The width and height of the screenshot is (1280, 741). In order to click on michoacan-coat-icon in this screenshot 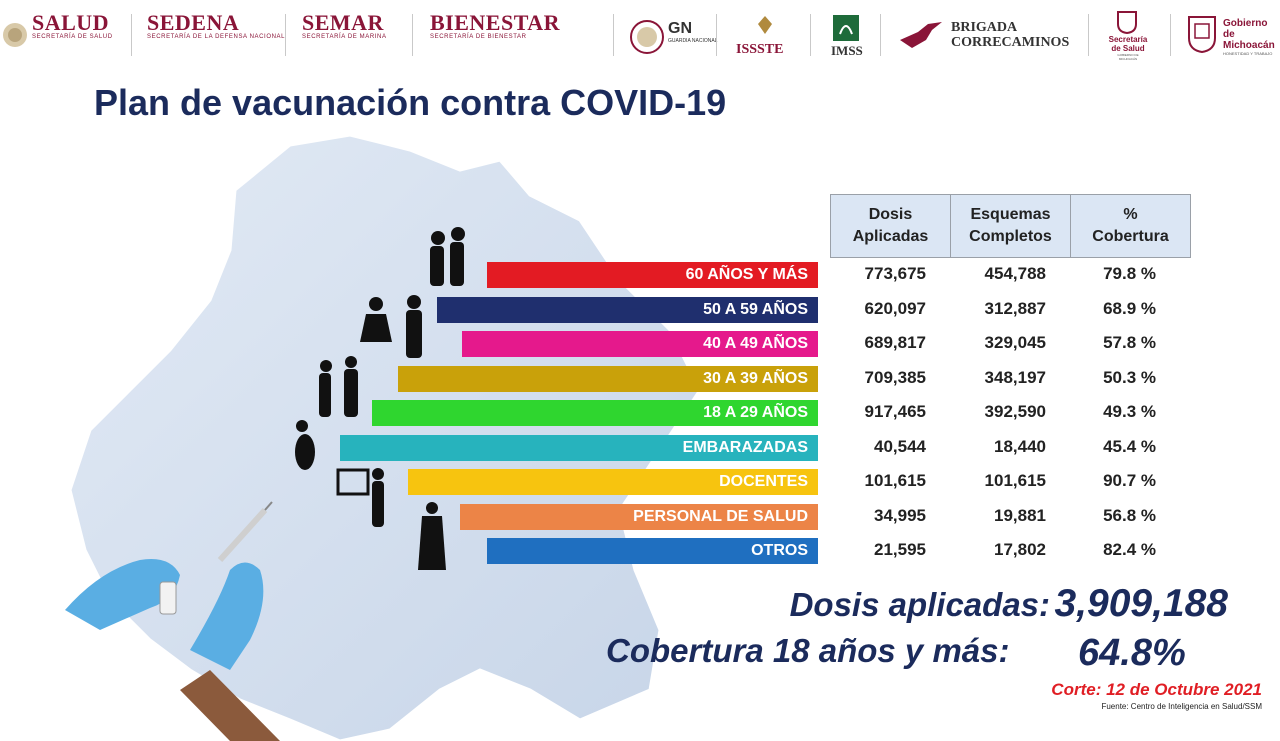, I will do `click(1202, 35)`.